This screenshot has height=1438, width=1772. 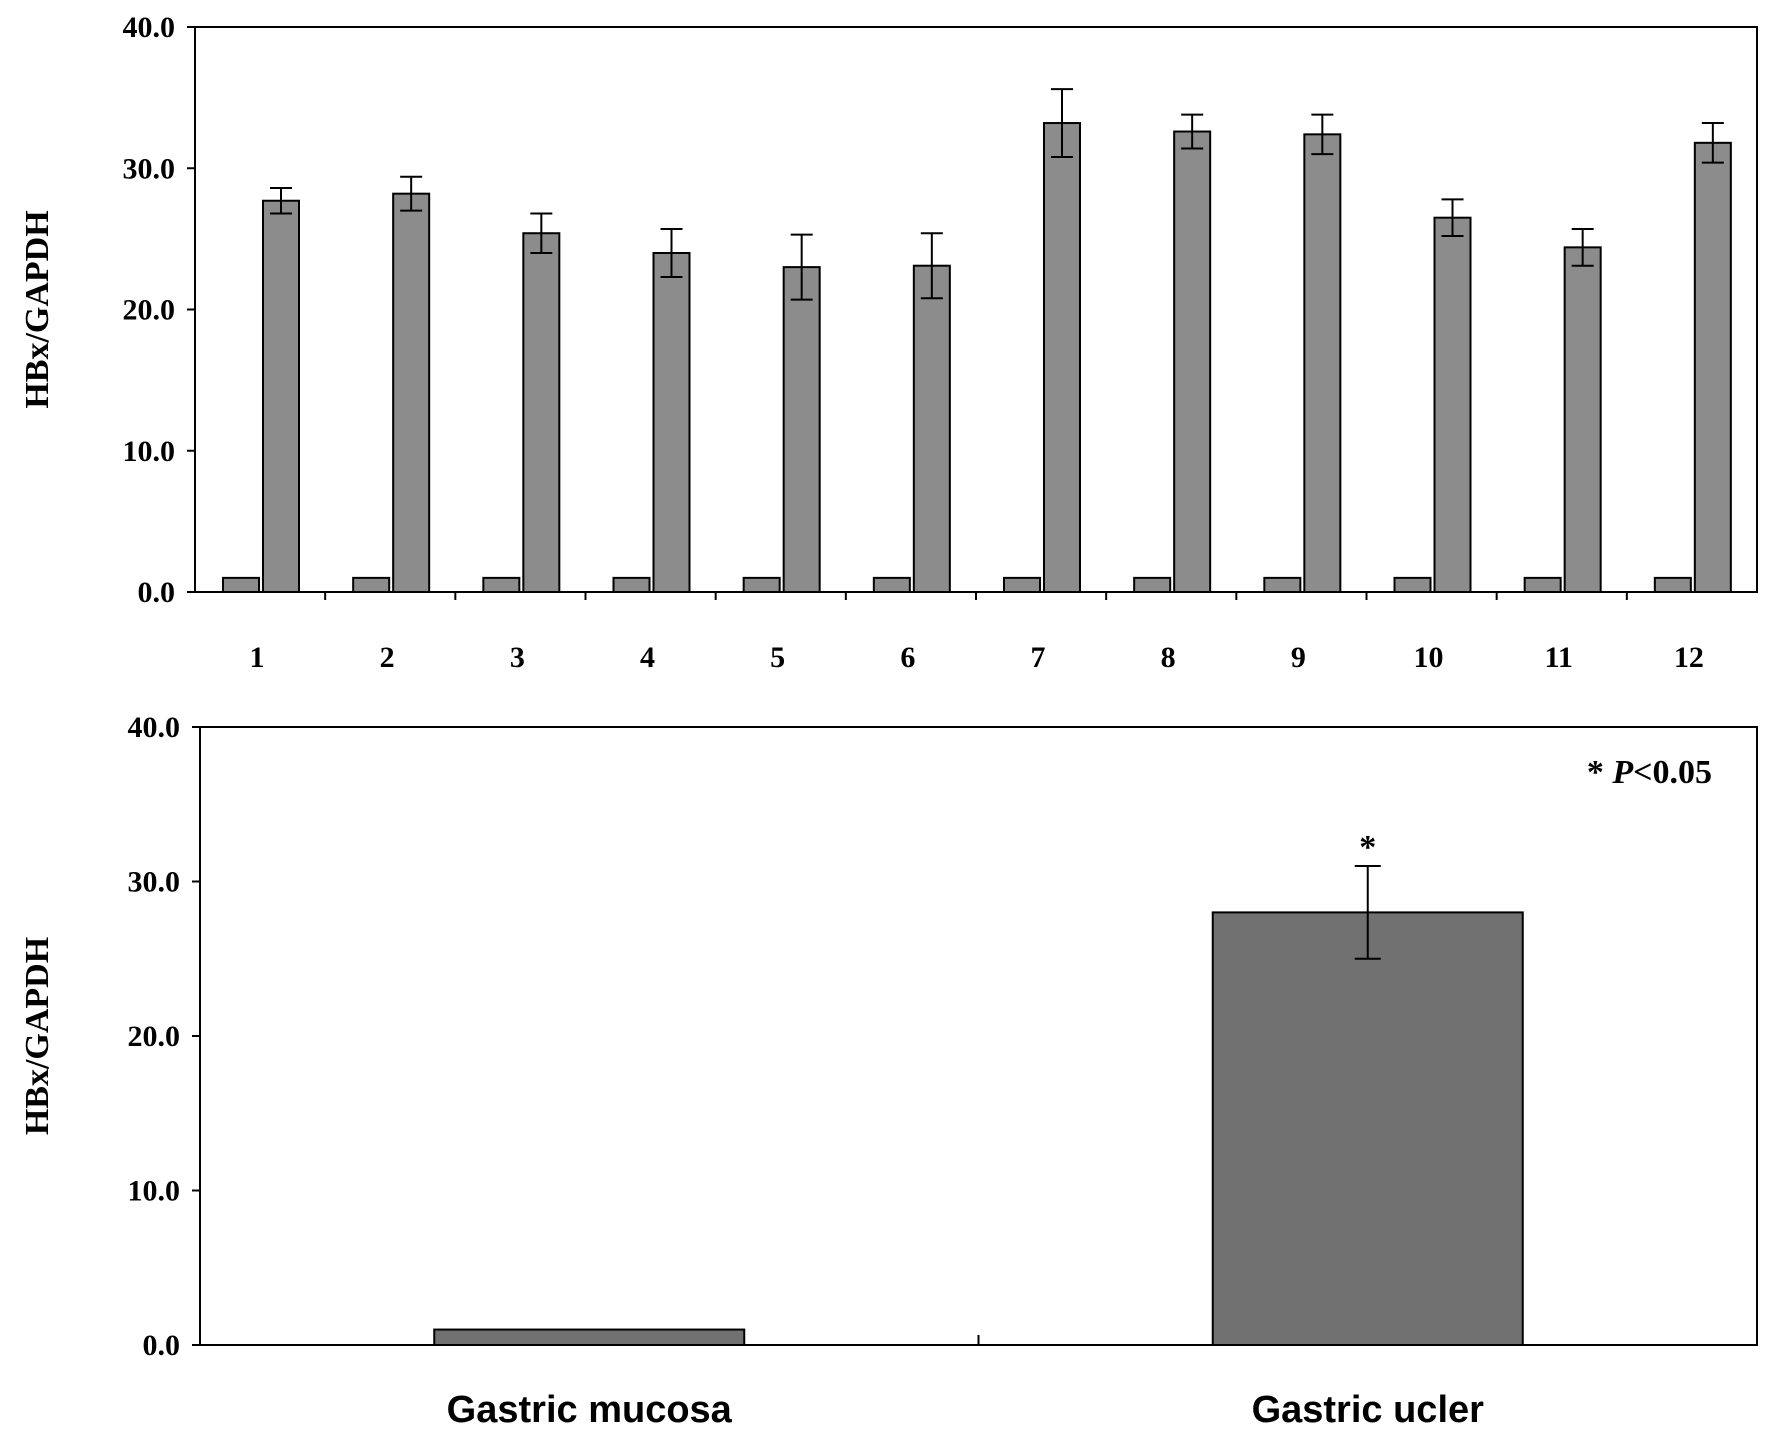 I want to click on x-tick-label: 6, so click(x=907, y=657).